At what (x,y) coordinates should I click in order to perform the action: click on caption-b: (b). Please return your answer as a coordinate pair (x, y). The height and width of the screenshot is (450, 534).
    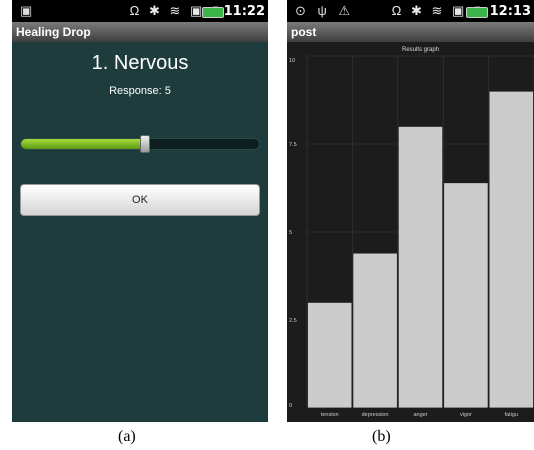
    Looking at the image, I should click on (381, 436).